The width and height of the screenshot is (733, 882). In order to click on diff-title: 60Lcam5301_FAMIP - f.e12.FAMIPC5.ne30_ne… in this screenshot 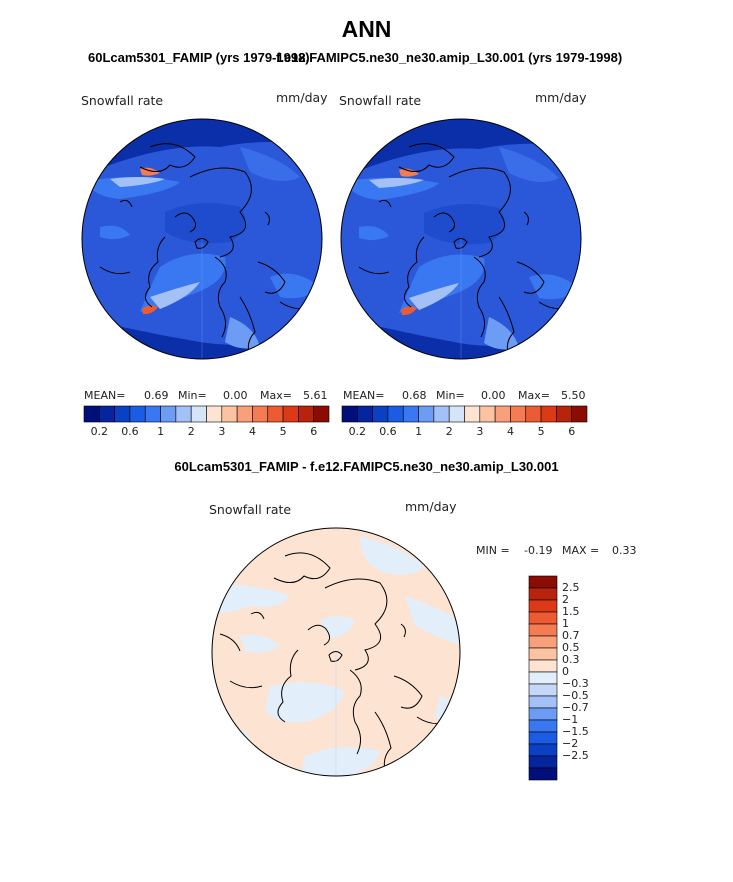, I will do `click(366, 466)`.